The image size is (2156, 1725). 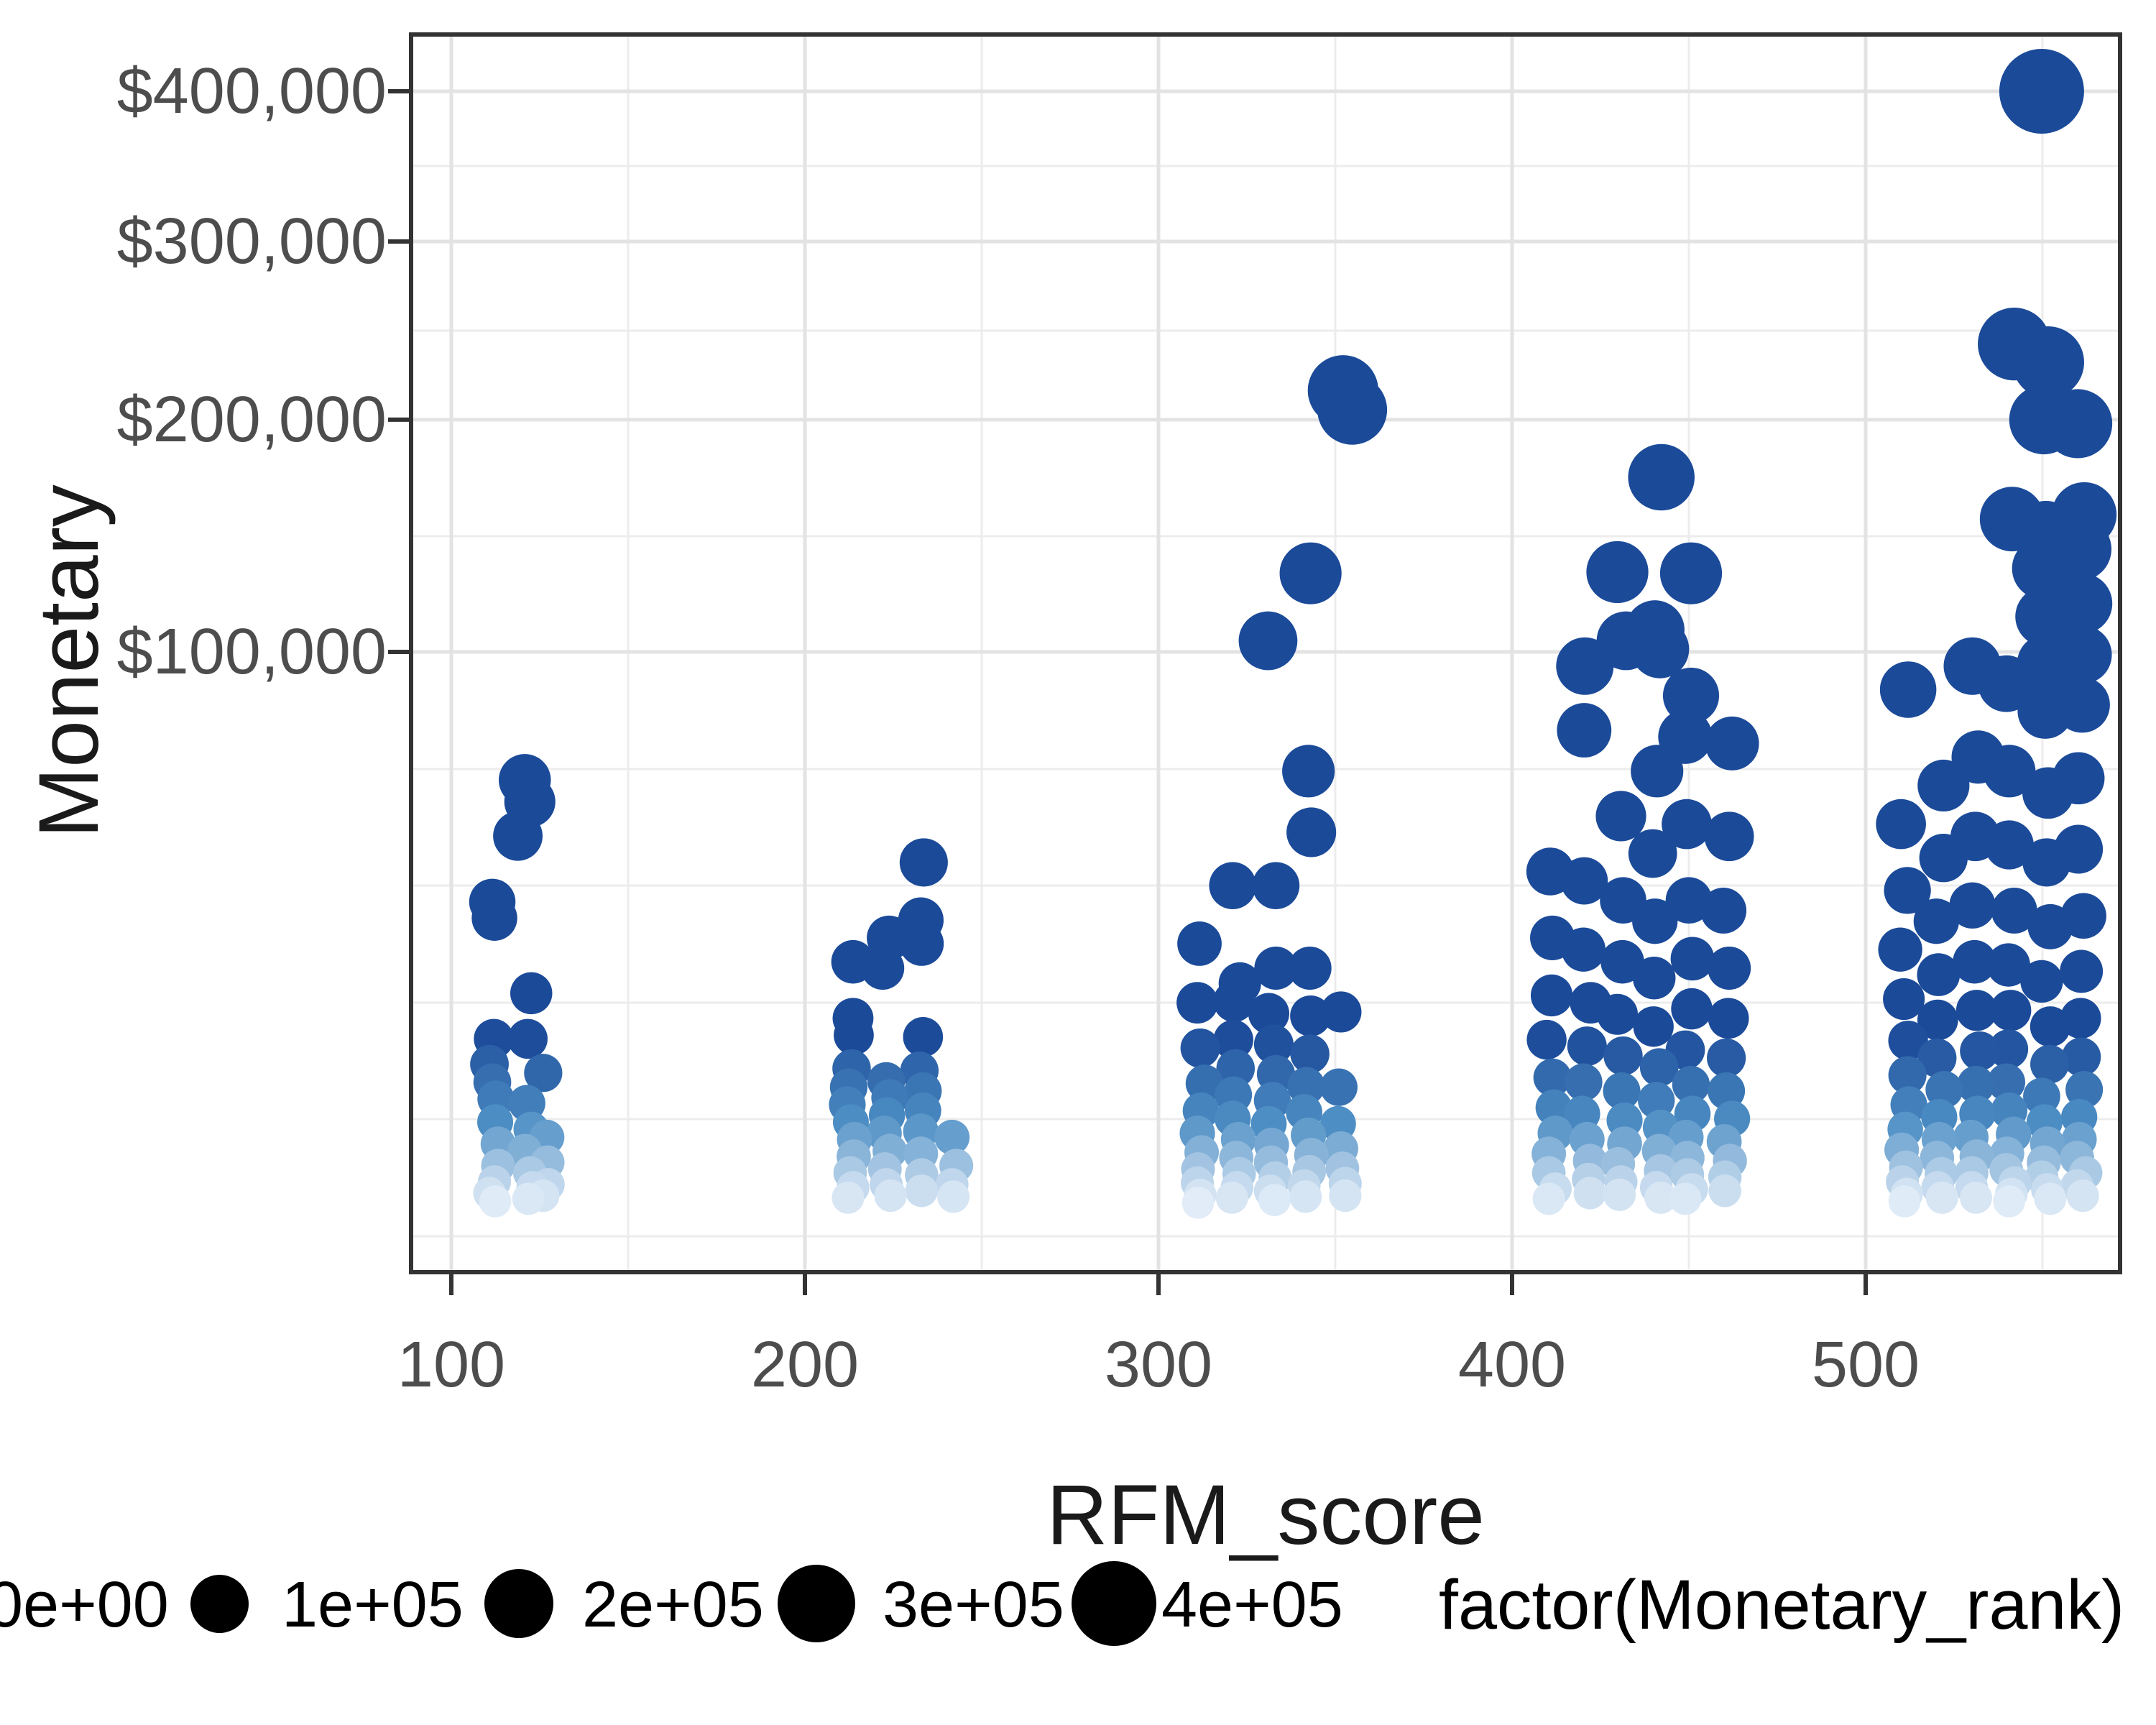 I want to click on x-tick-label: 400, so click(x=1512, y=1365).